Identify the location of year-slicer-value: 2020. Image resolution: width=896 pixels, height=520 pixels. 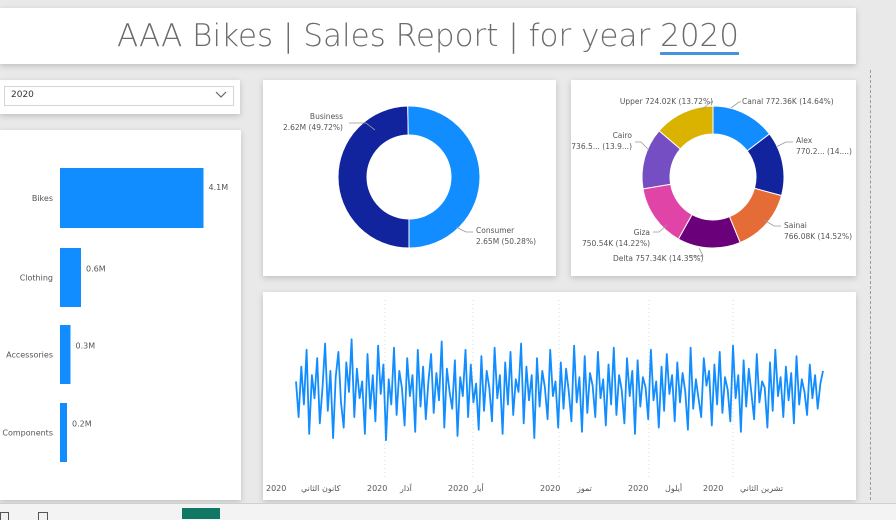
(22, 95).